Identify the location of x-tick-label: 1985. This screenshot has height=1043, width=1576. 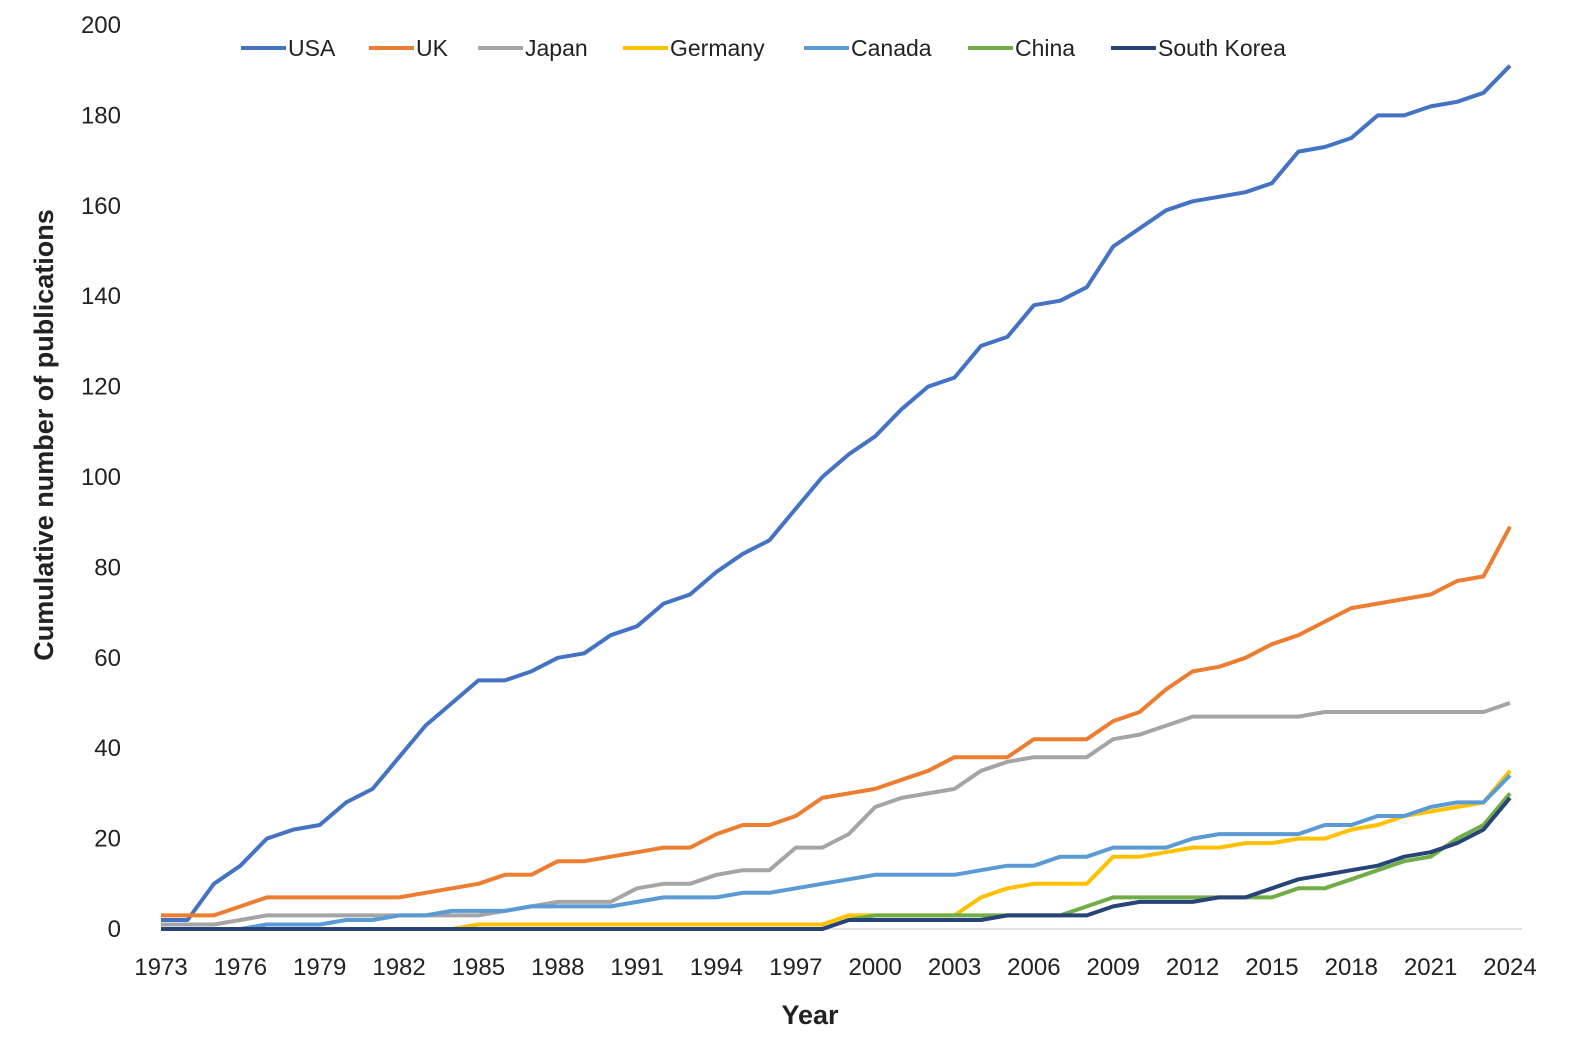
(478, 967).